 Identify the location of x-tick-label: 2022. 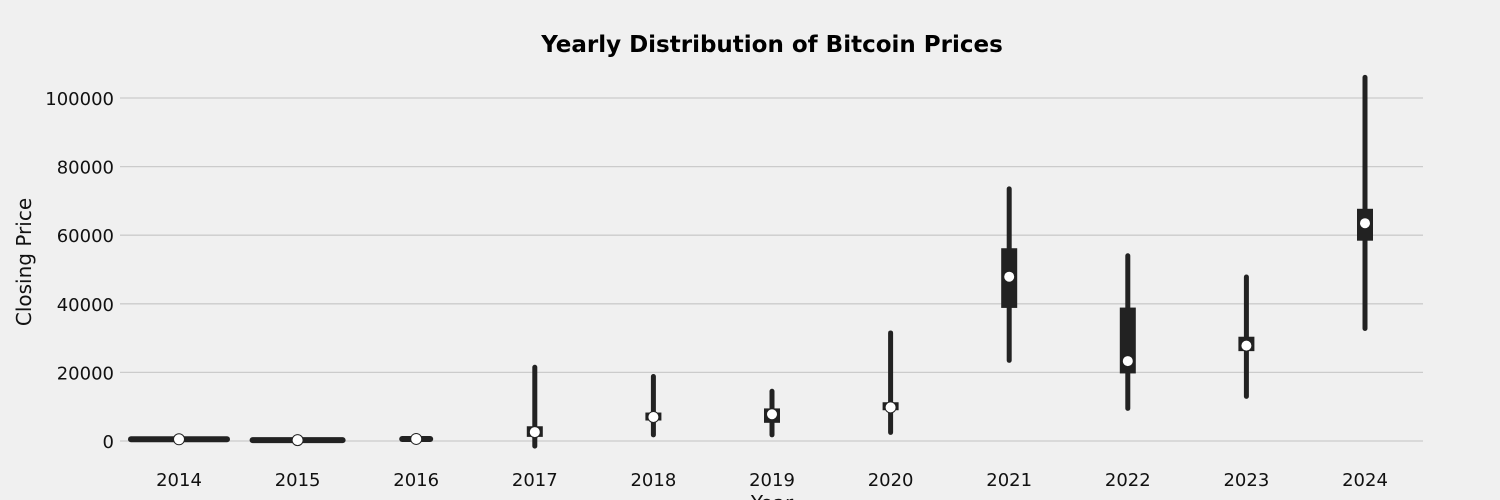
(1128, 480).